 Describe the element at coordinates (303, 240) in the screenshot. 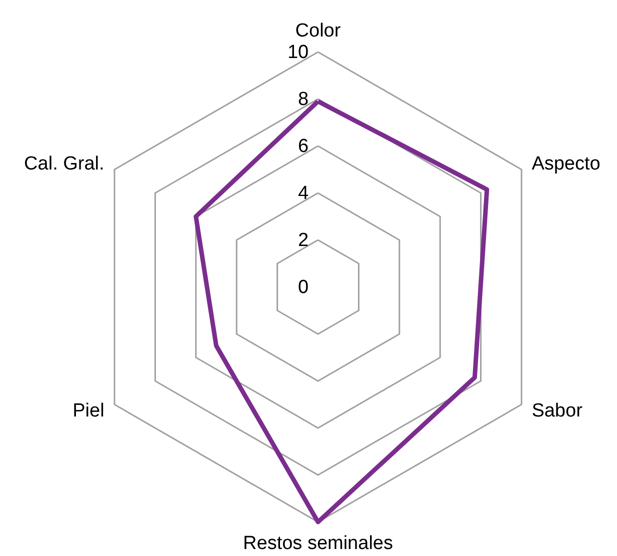

I see `y-tick-label: 2` at that location.